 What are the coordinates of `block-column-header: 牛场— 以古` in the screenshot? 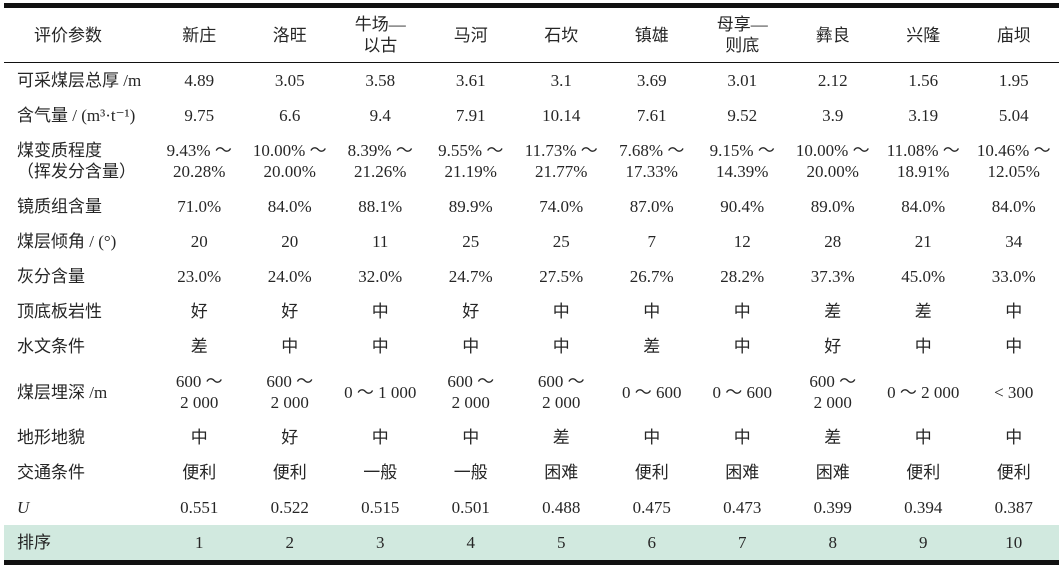 It's located at (380, 35).